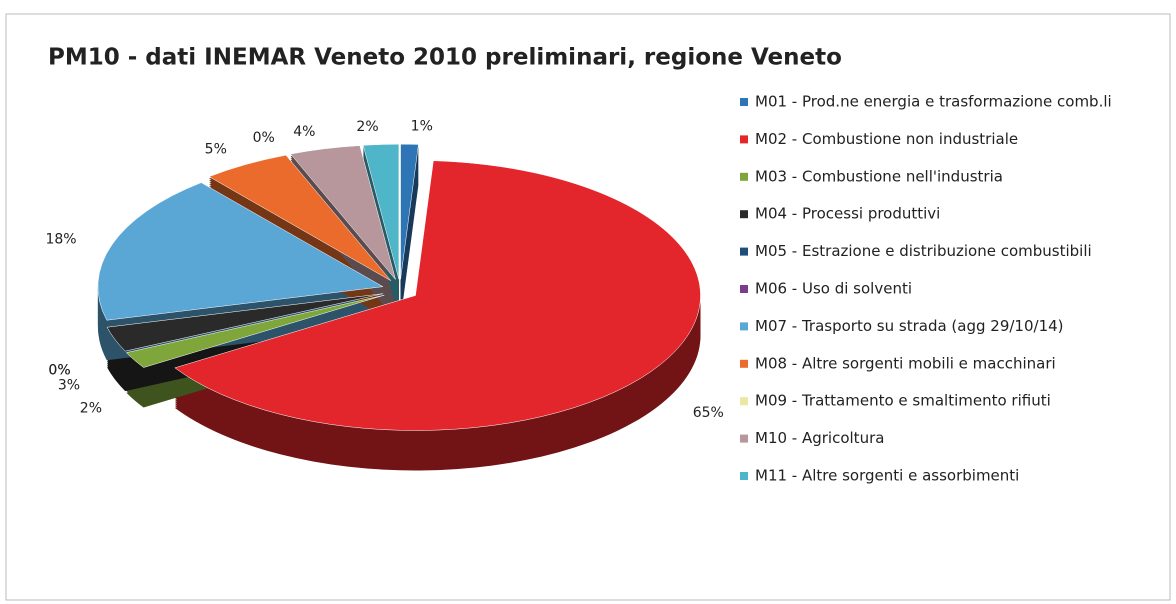 This screenshot has width=1176, height=604. Describe the element at coordinates (304, 132) in the screenshot. I see `data-label: 4%` at that location.